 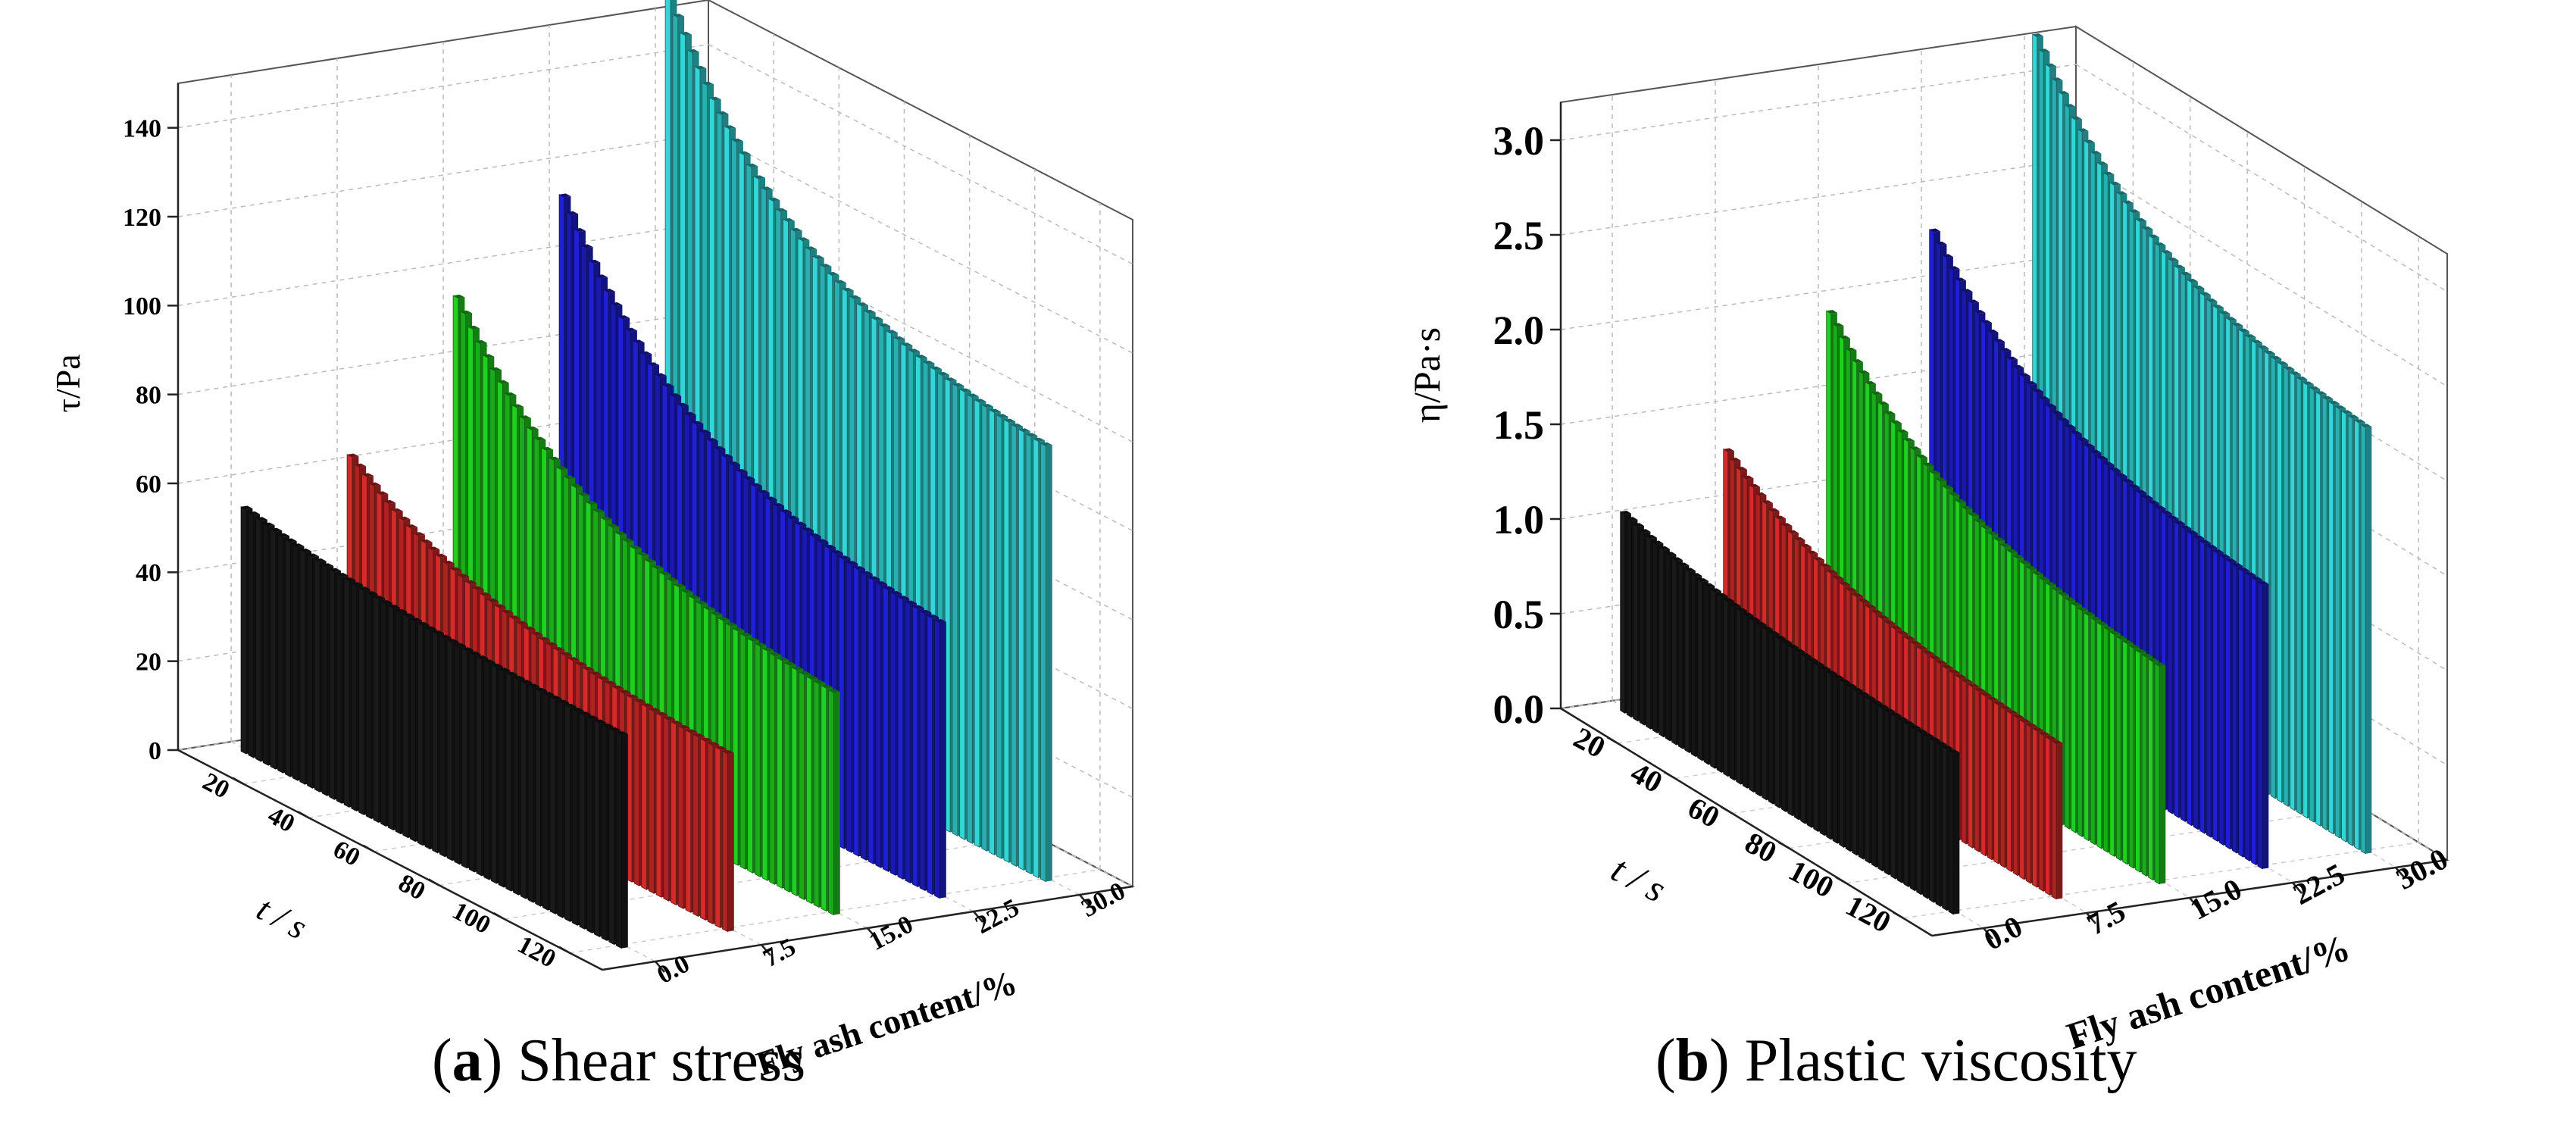 I want to click on bar-top-7.5-33, so click(x=1942, y=662).